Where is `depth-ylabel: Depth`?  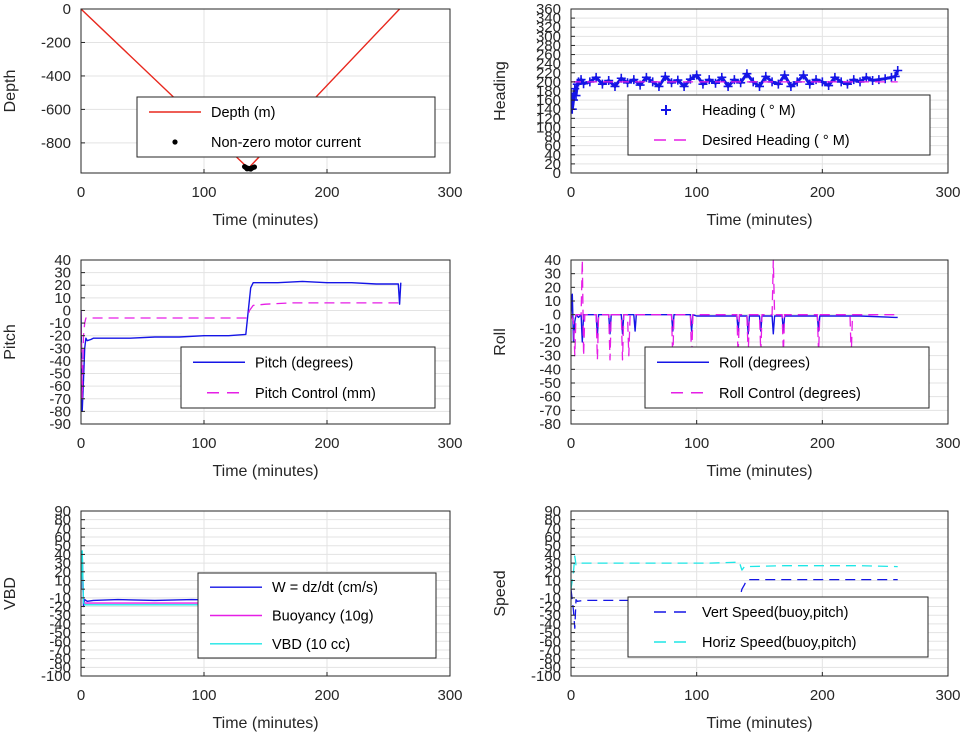 depth-ylabel: Depth is located at coordinates (10, 91).